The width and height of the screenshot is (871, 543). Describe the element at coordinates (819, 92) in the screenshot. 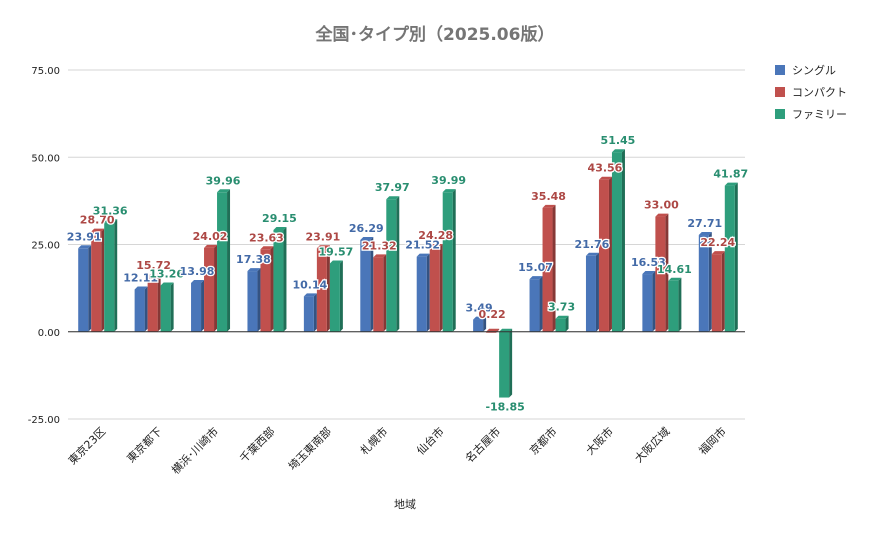

I see `legend-entry: コンパクト` at that location.